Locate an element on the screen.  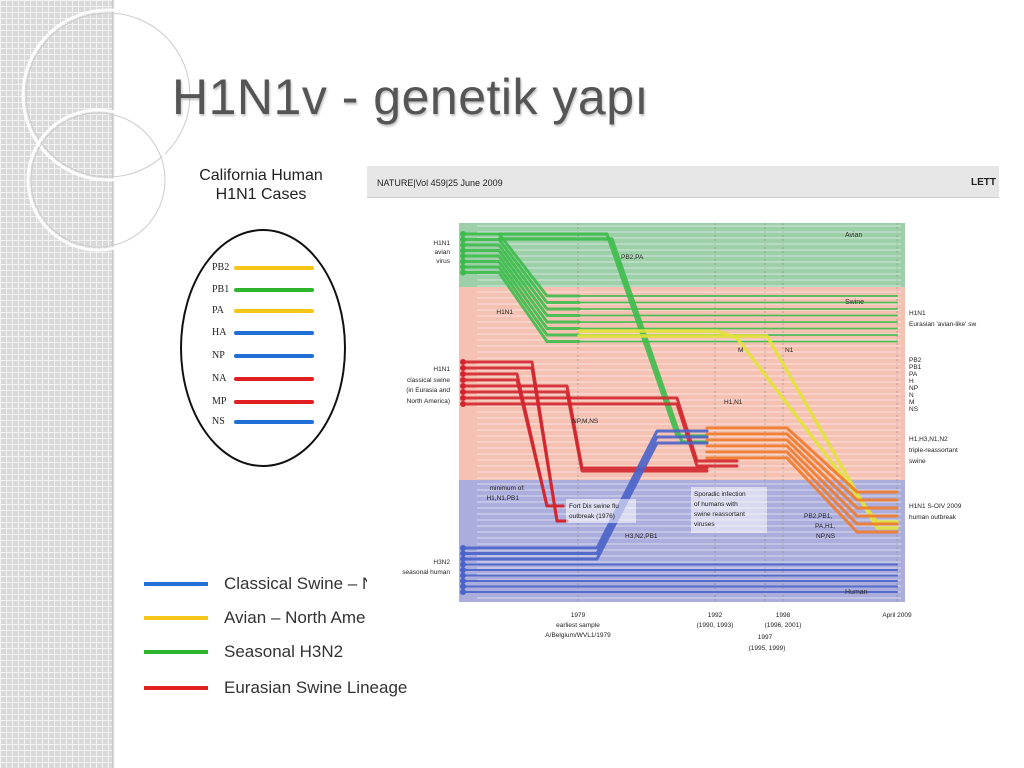
time-label-1979-2: earliest sample is located at coordinates (578, 625).